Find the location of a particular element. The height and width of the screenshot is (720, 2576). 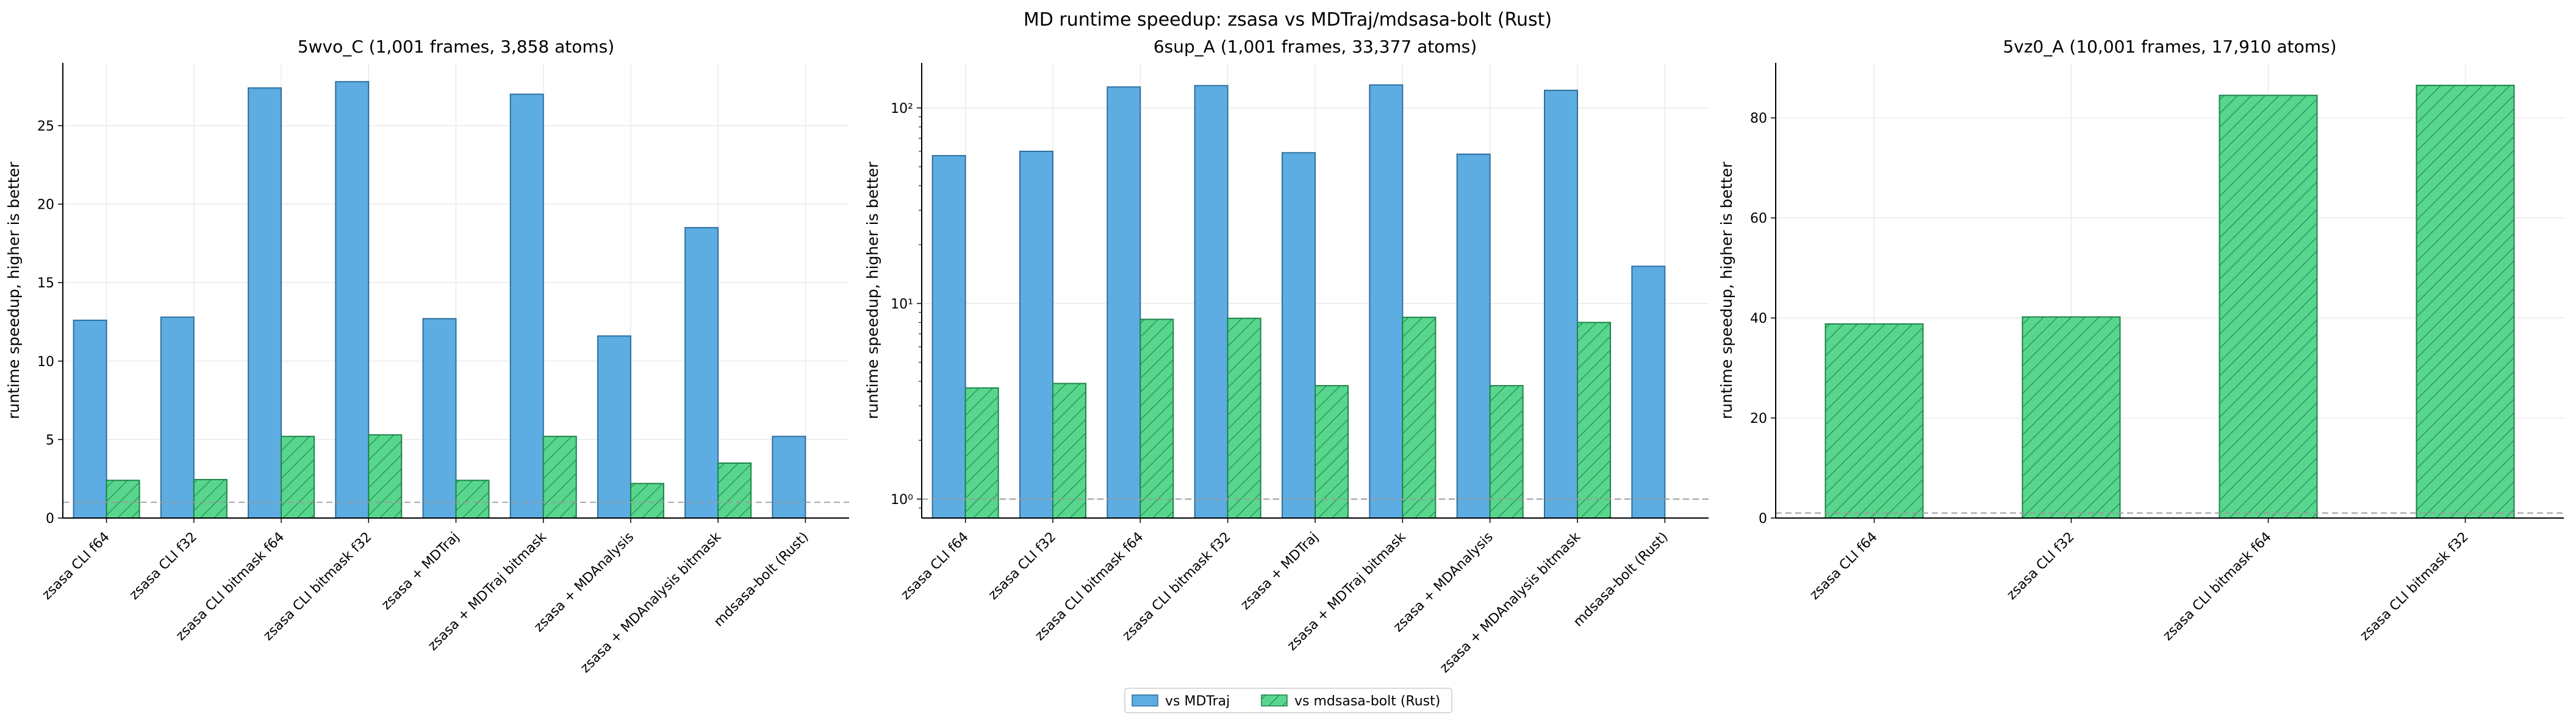

panel-title: 5wvo_C (1,001 frames, 3,858 atoms) is located at coordinates (456, 47).